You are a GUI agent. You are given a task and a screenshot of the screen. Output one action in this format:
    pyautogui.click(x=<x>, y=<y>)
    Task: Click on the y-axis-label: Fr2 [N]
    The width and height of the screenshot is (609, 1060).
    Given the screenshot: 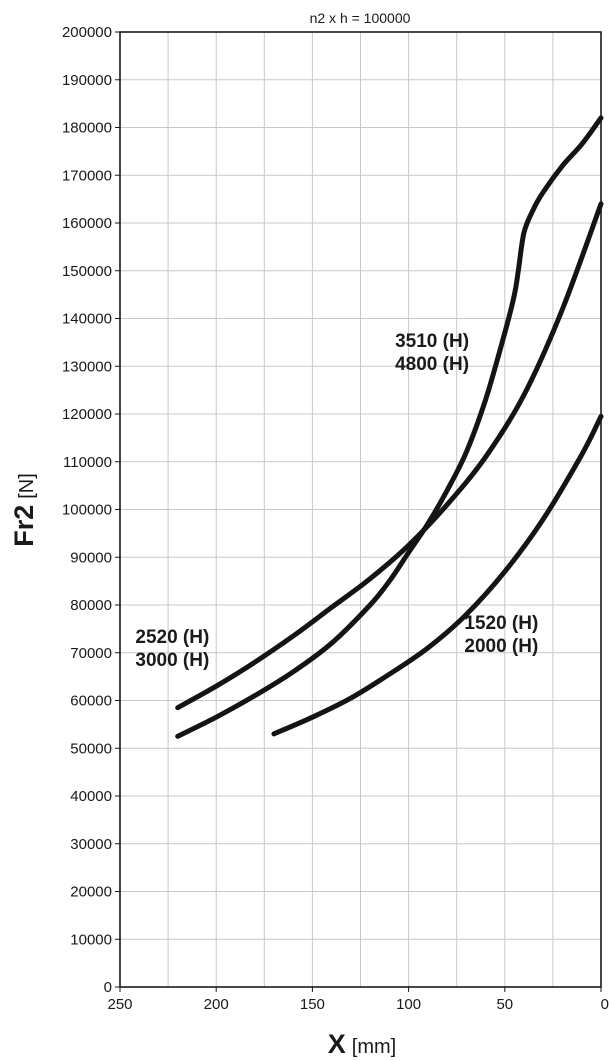 What is the action you would take?
    pyautogui.click(x=24, y=510)
    